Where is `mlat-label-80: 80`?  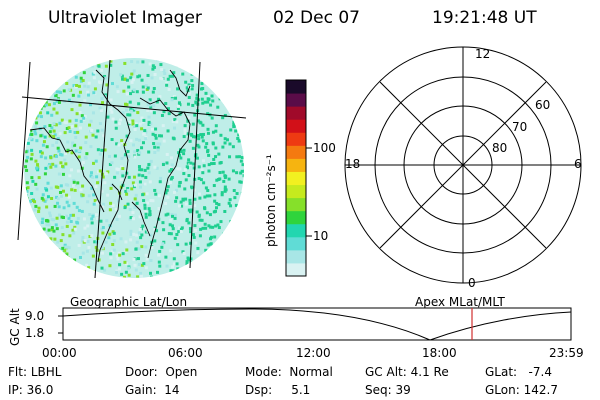
mlat-label-80: 80 is located at coordinates (500, 148).